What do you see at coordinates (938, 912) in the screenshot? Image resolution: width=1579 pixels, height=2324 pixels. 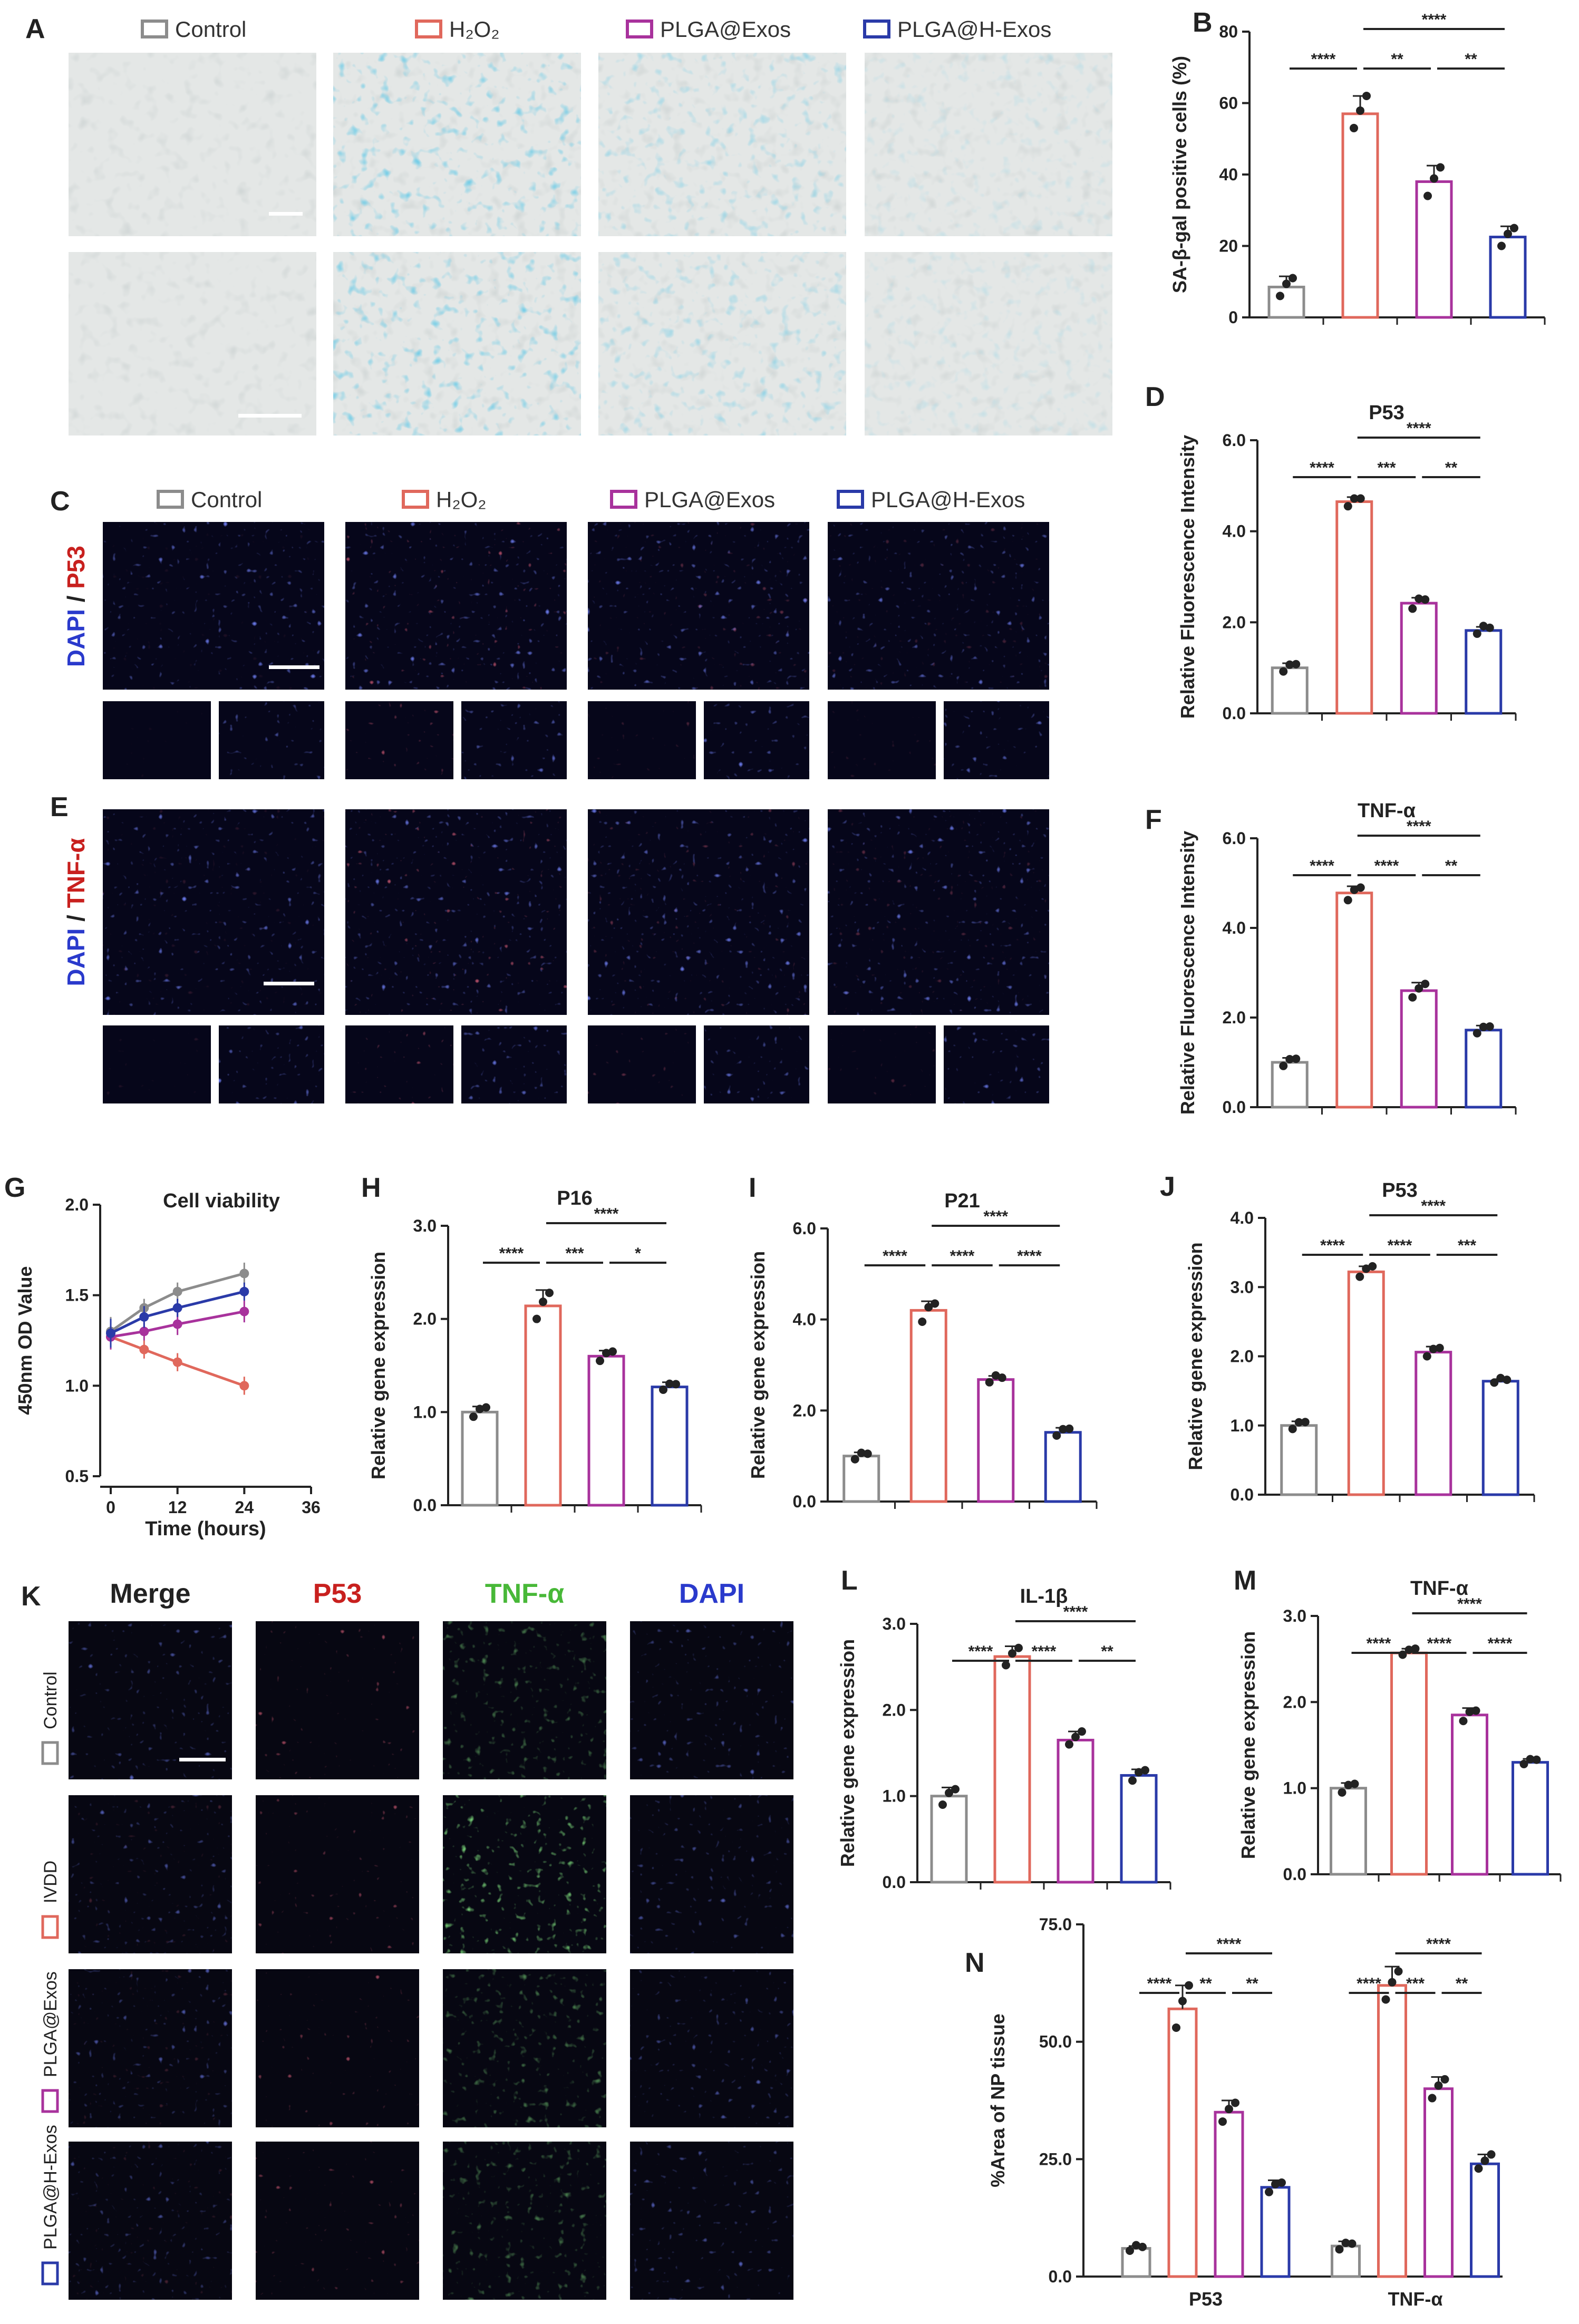 I see `tnf-merge-3-marker` at bounding box center [938, 912].